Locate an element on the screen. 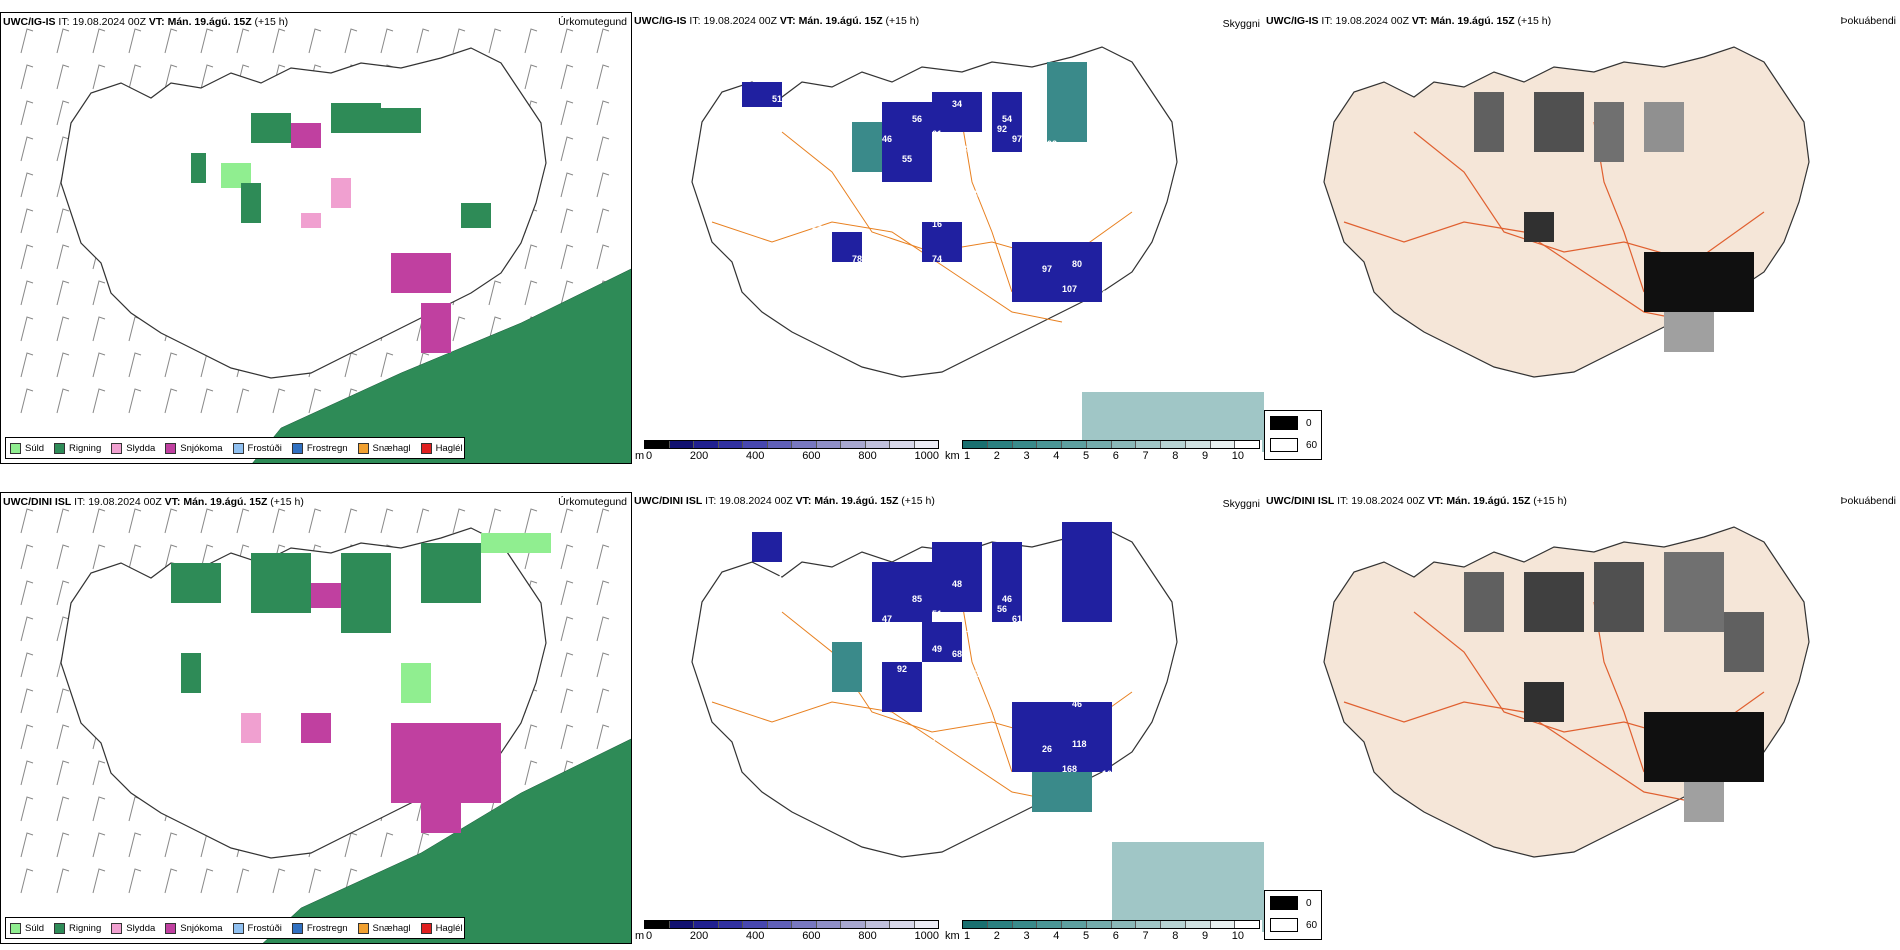 Image resolution: width=1900 pixels, height=950 pixels. visibility-colorbar-ticks: 1 2 3 4 5 6 7 8 9 10 is located at coordinates (1104, 456).